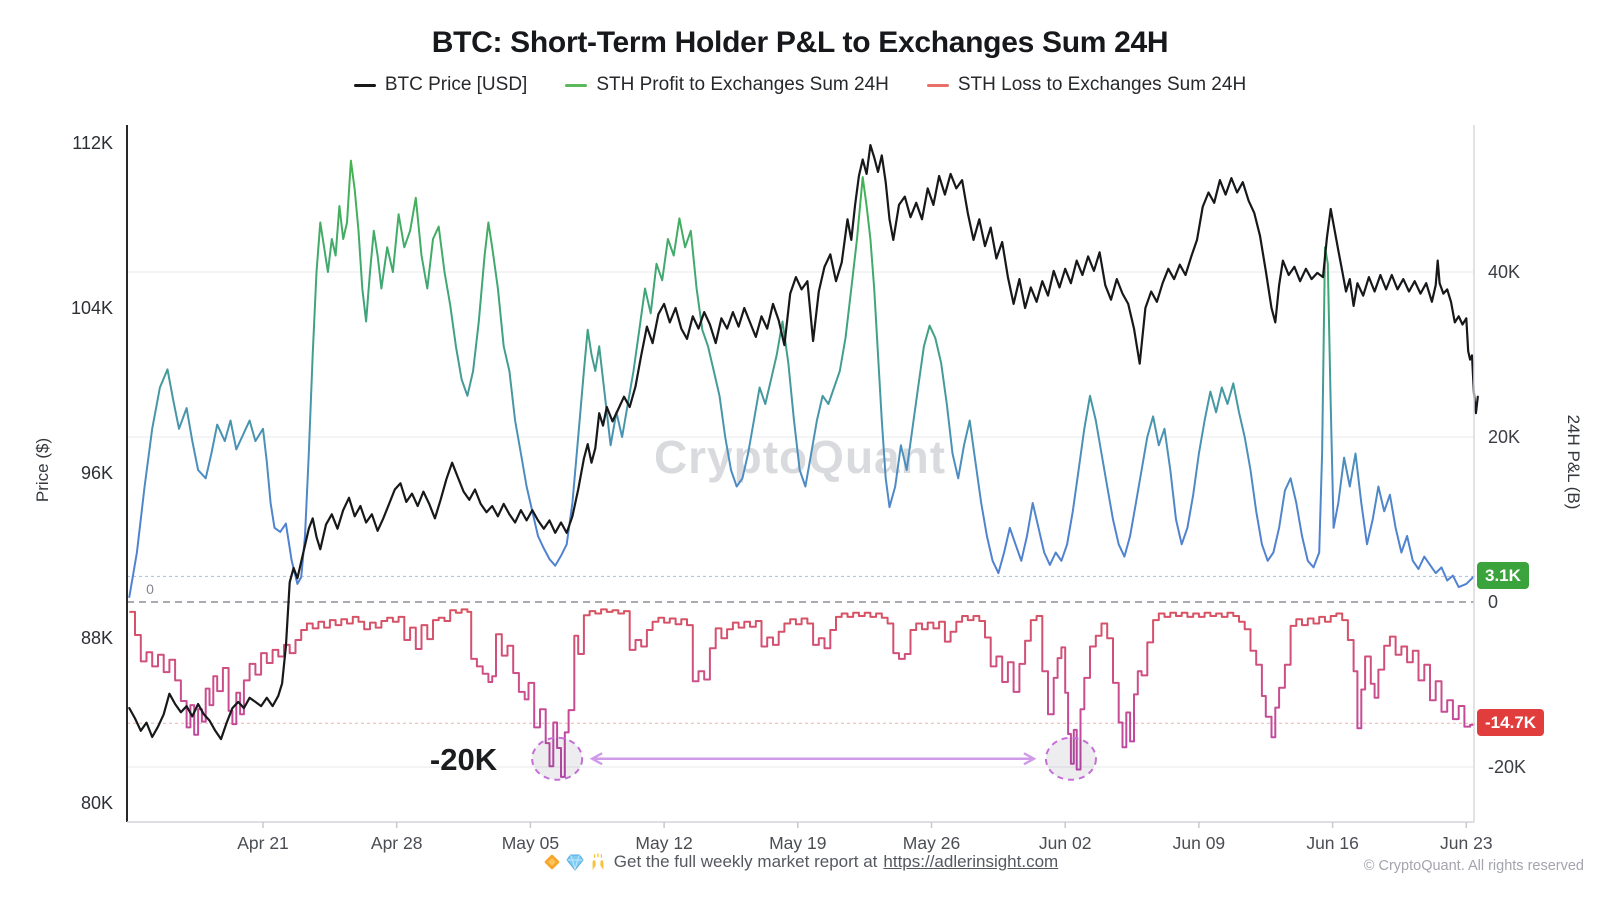  I want to click on raised-hands-icon, so click(598, 861).